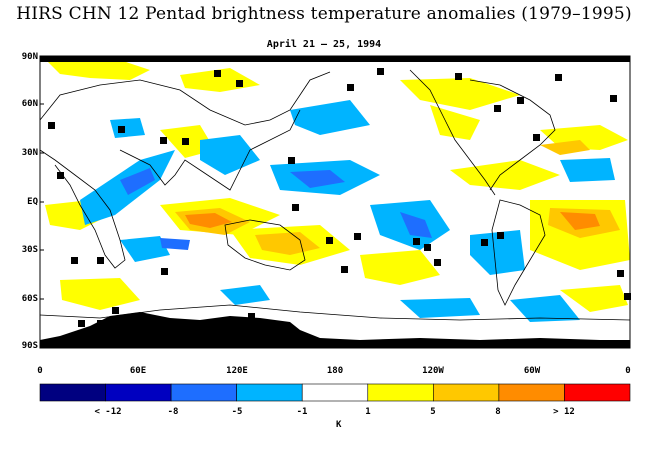 The height and width of the screenshot is (468, 648). I want to click on lat-label-60n: 60N, so click(29, 104).